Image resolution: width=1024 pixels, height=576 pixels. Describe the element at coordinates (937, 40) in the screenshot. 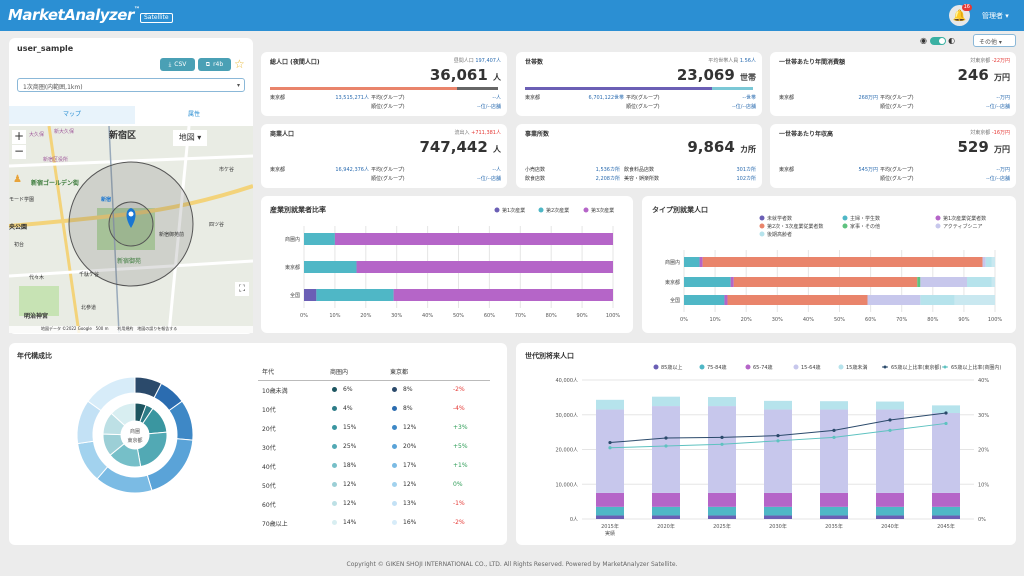

I see `toggle-switch` at that location.